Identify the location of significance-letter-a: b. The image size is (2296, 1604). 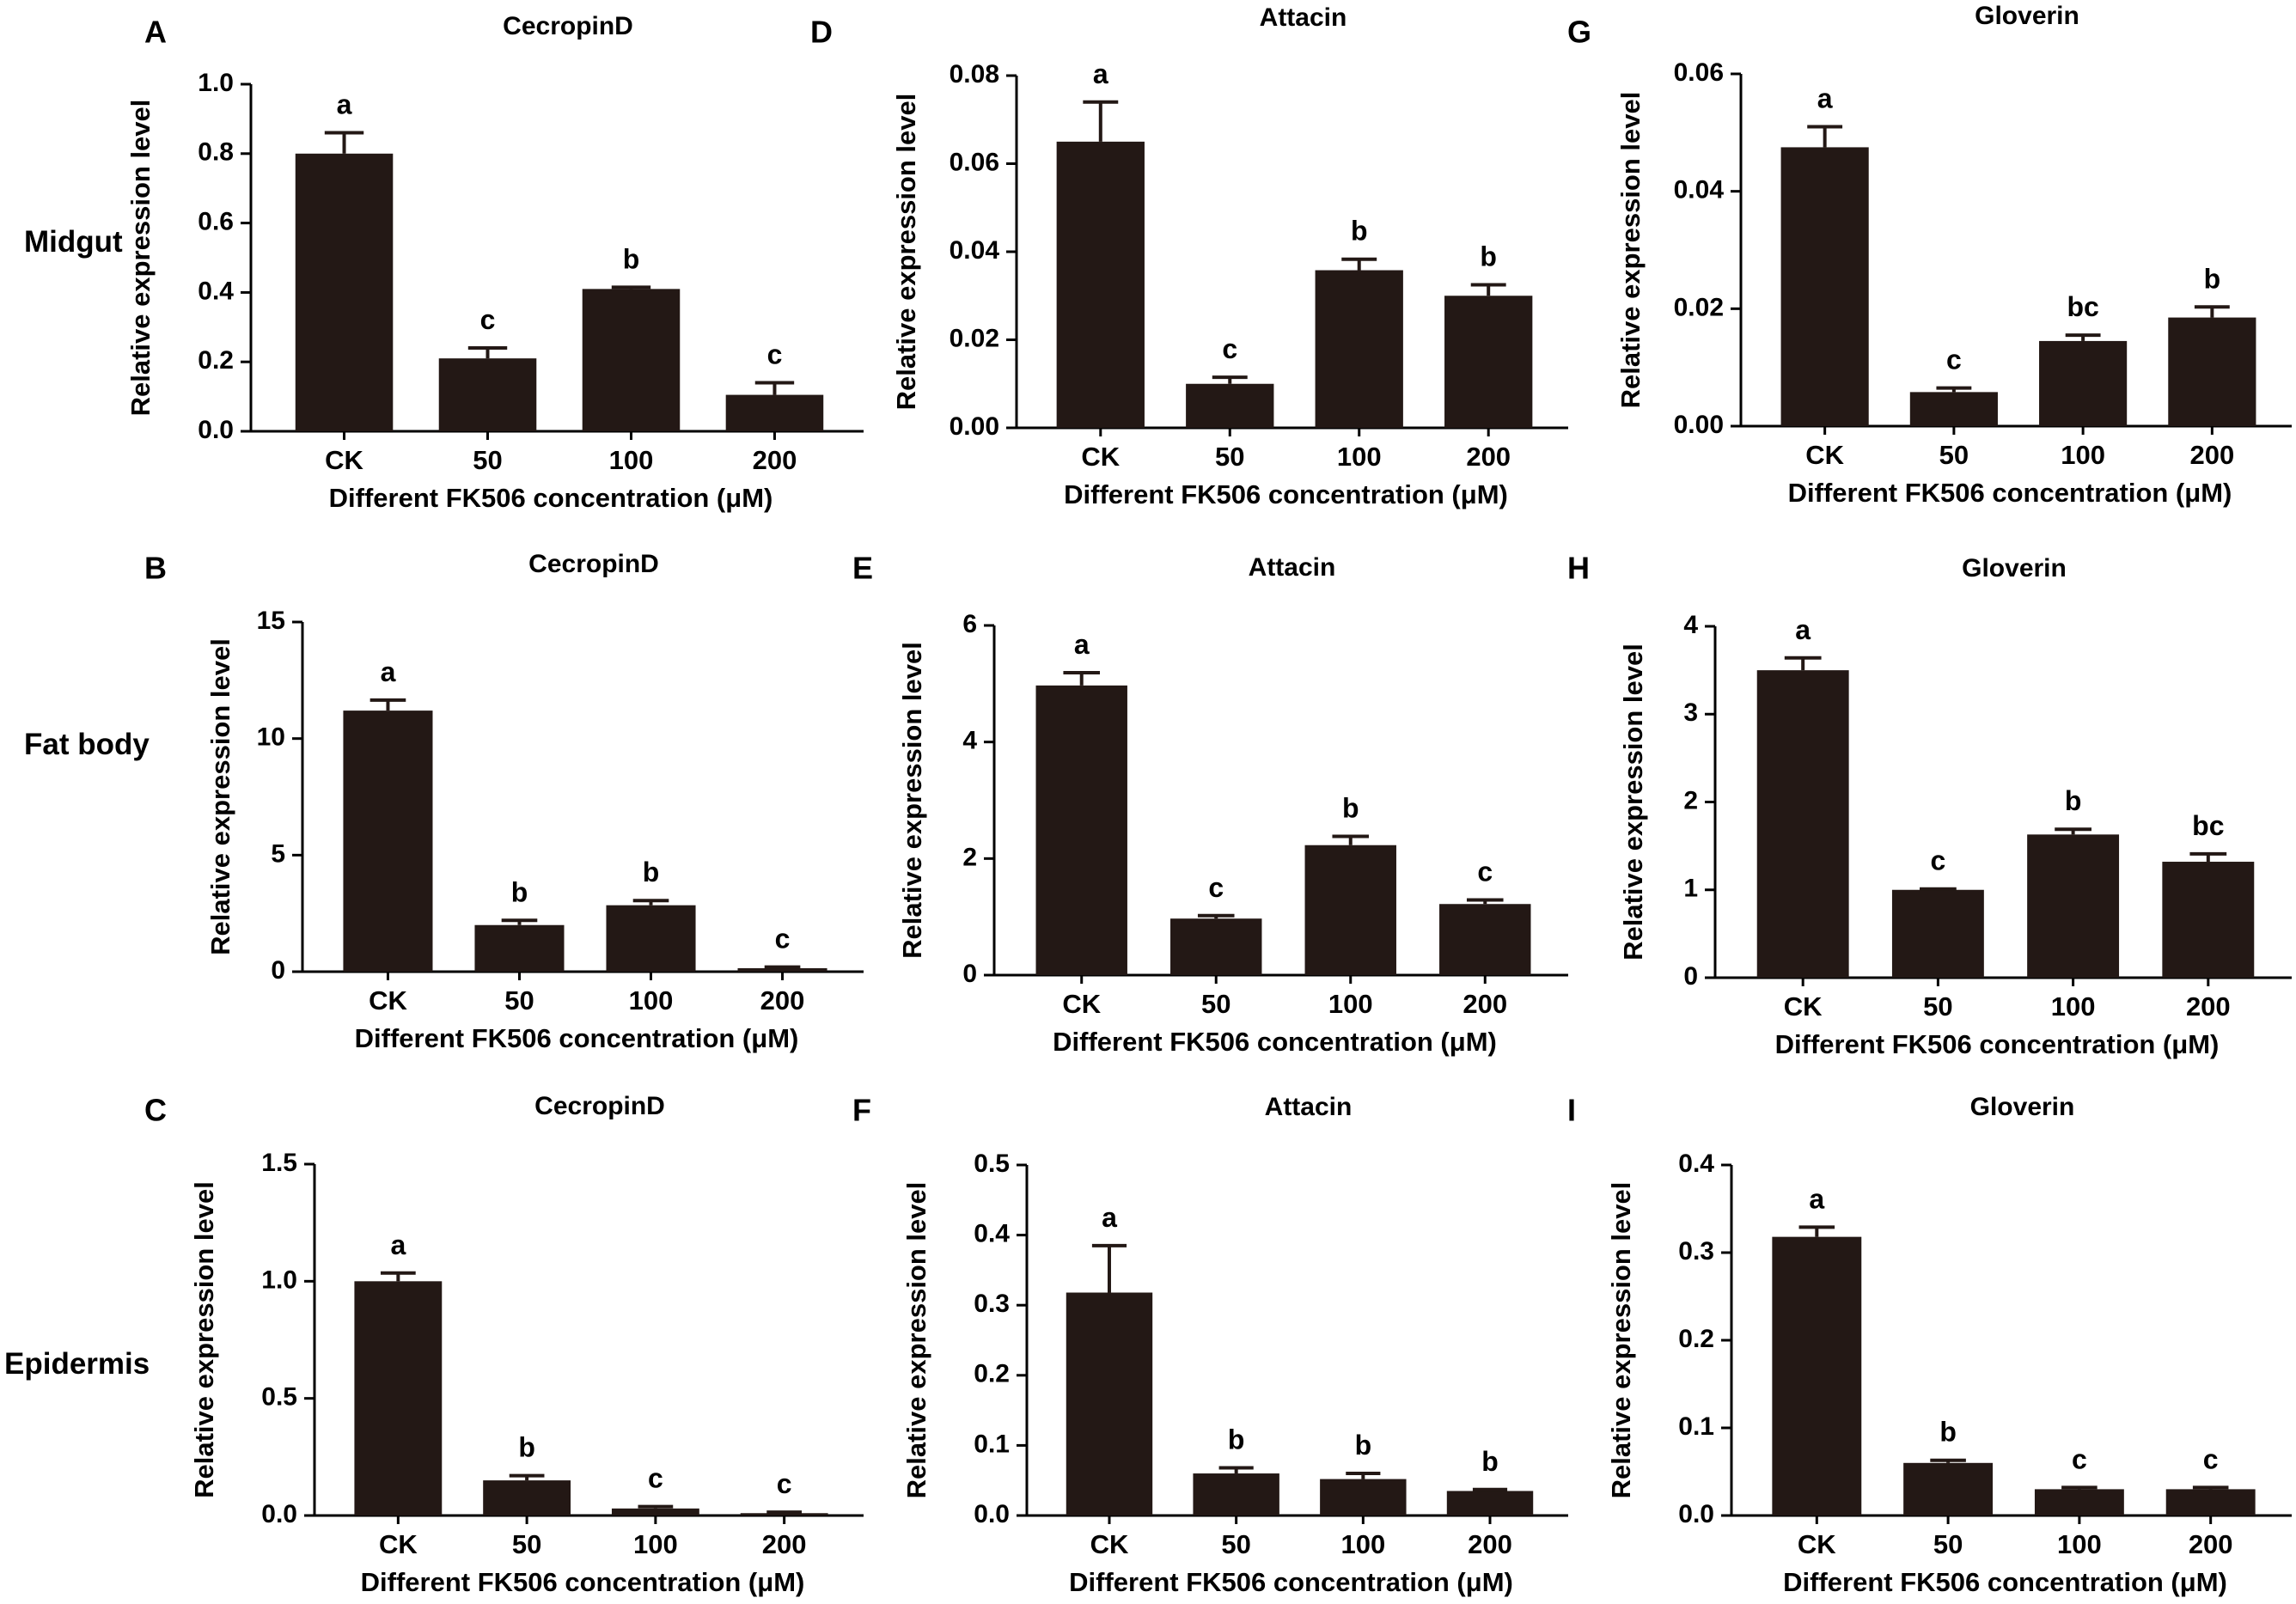
(631, 258).